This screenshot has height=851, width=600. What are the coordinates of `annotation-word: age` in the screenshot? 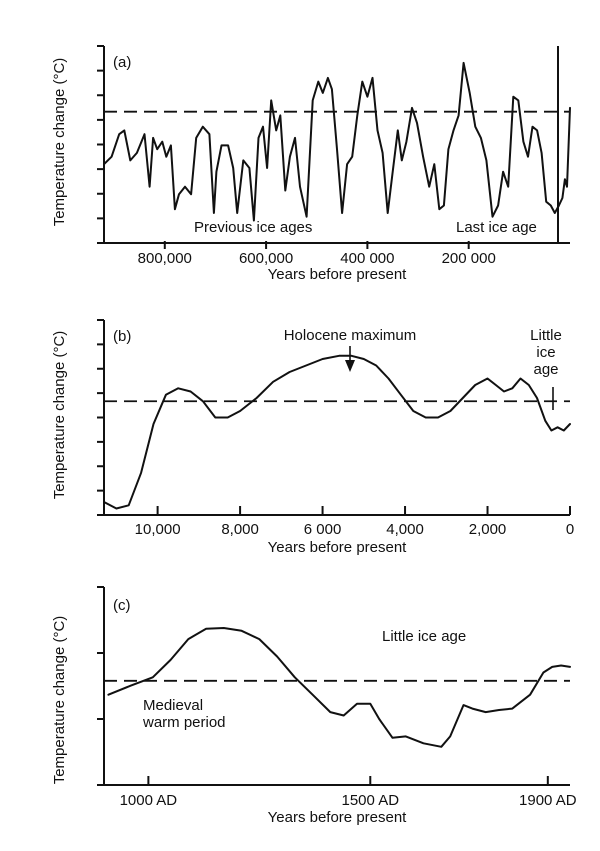 It's located at (545, 369).